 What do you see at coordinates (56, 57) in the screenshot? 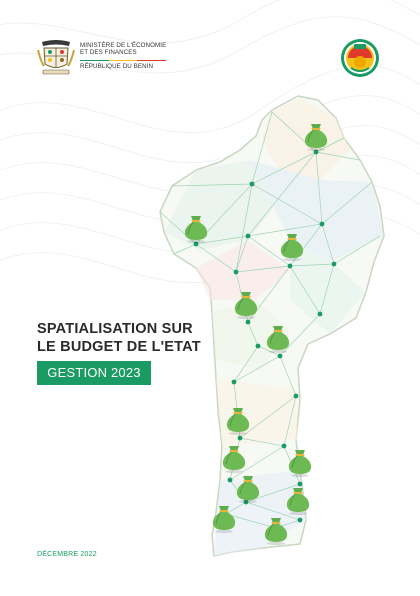
I see `benin-coat-of-arms-logo` at bounding box center [56, 57].